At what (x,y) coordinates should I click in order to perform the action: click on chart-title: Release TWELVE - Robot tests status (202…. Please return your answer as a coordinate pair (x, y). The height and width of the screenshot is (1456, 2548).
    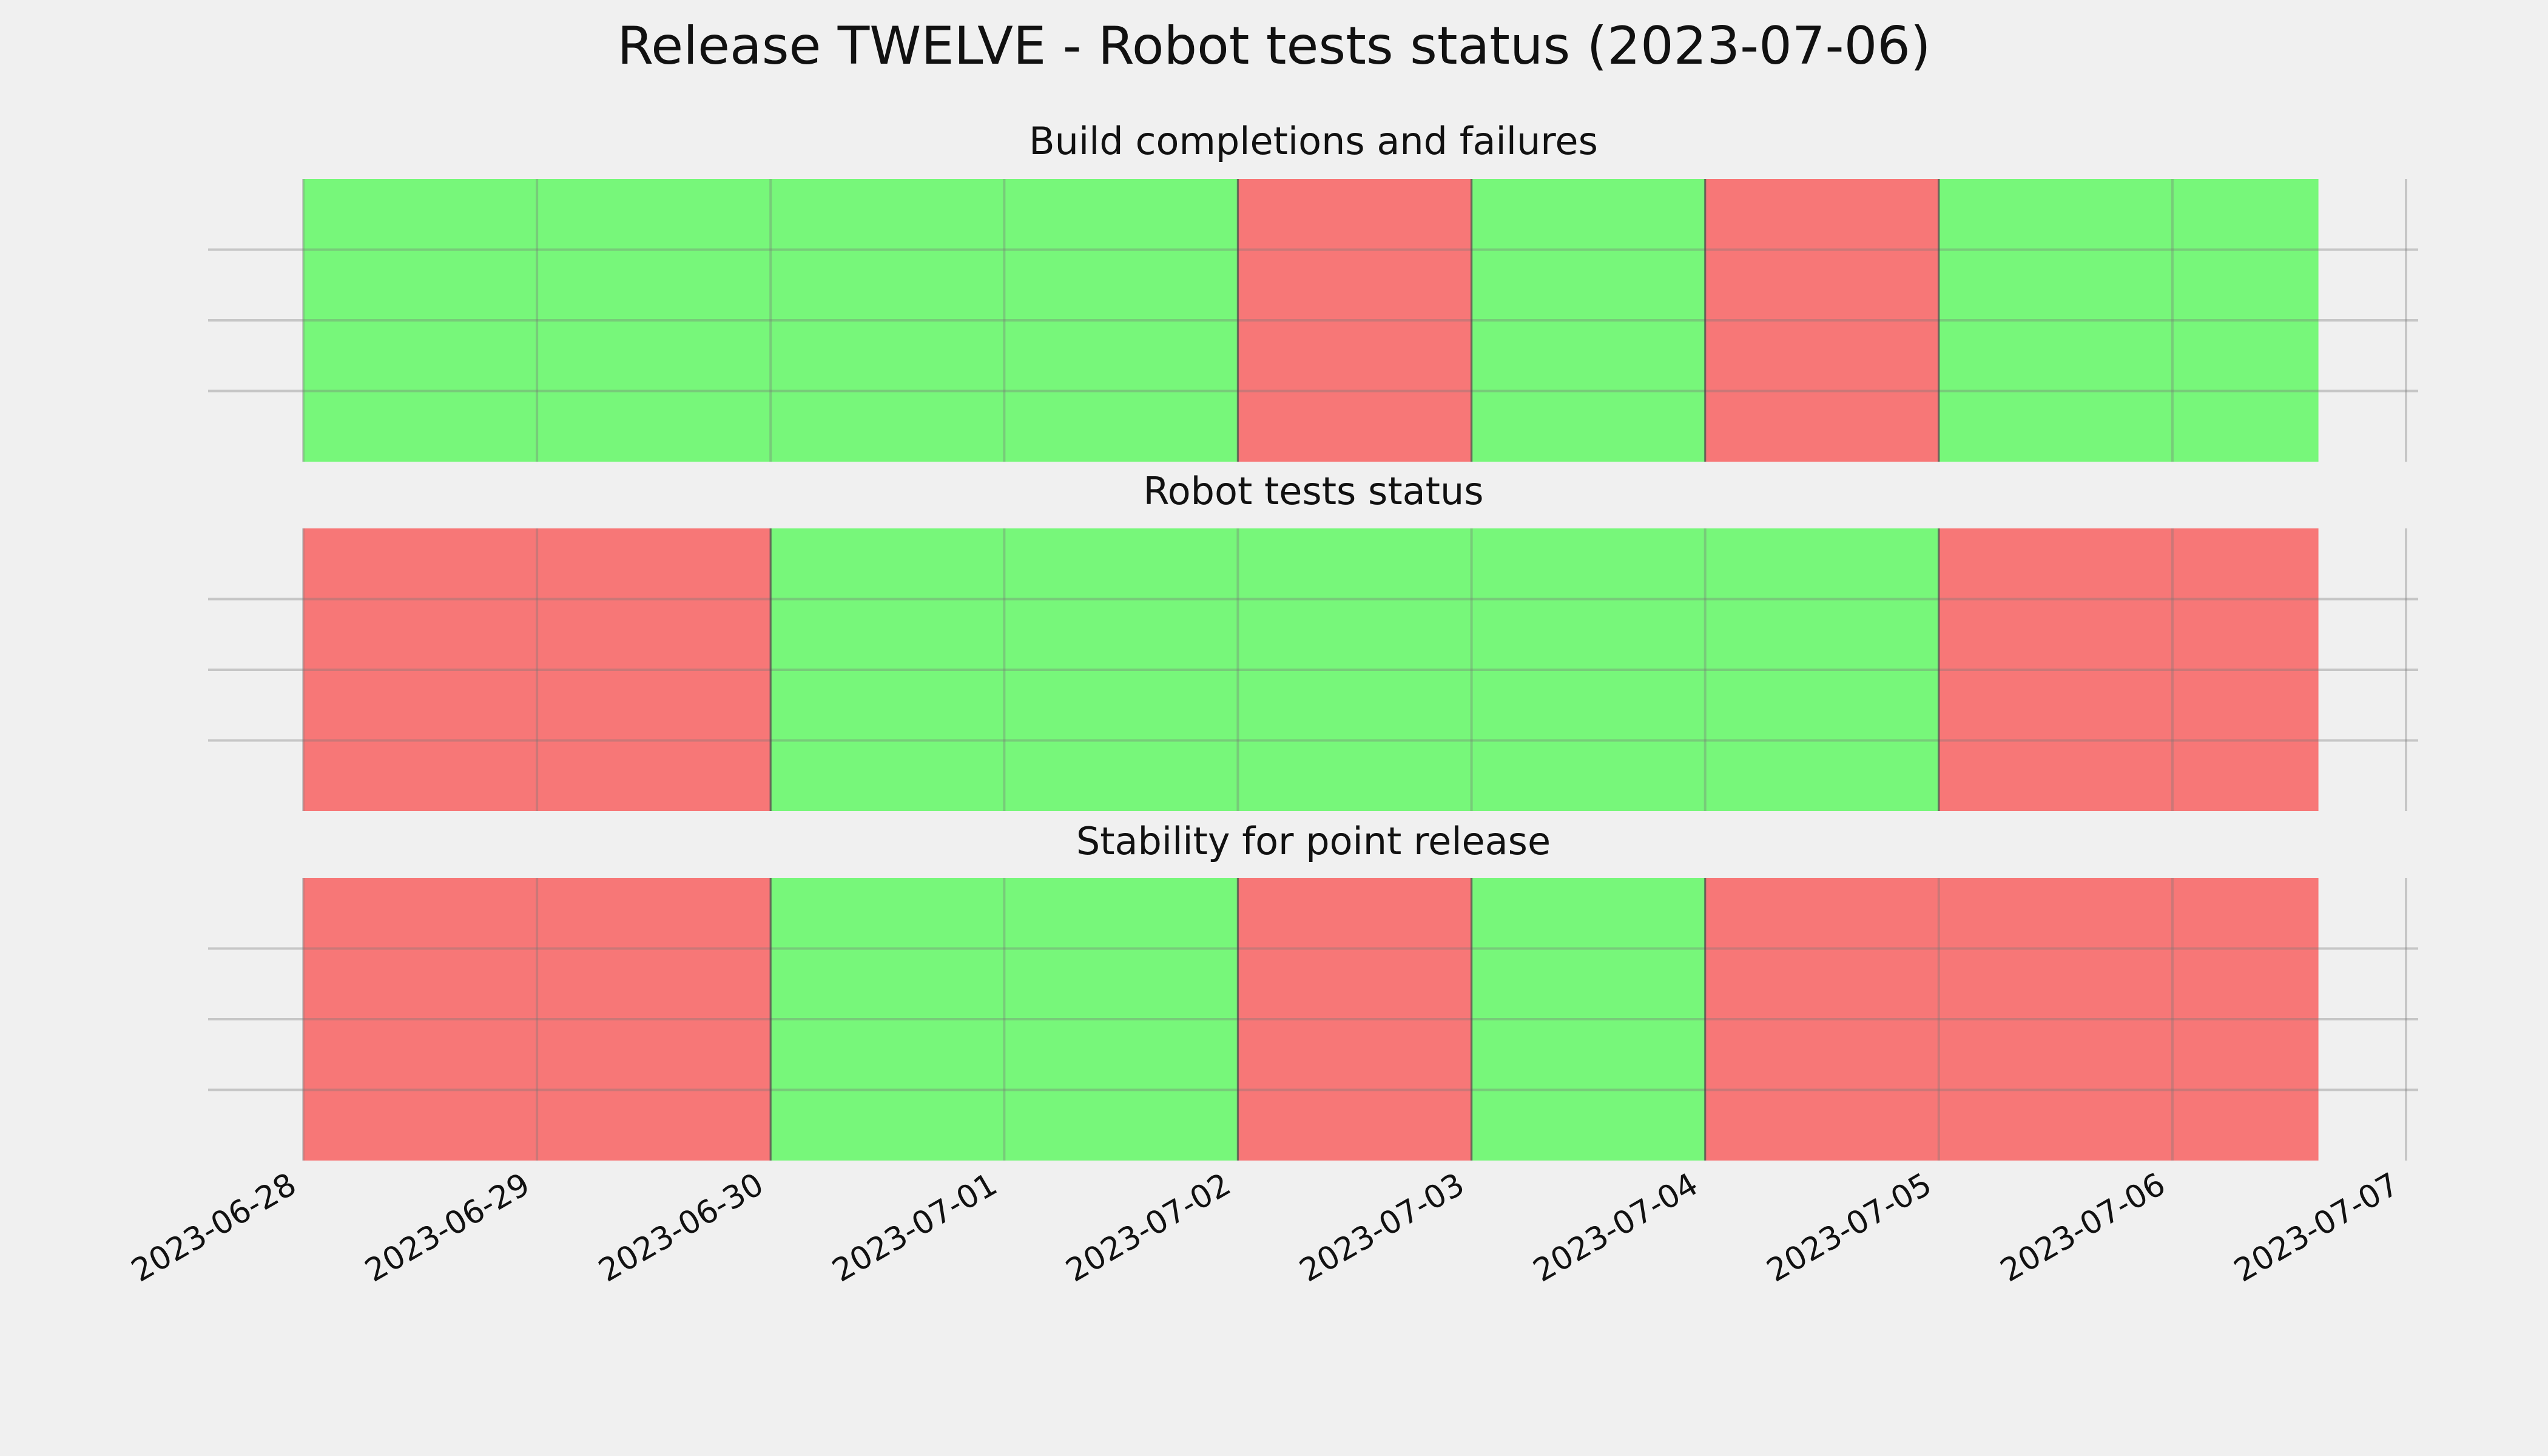
    Looking at the image, I should click on (1273, 46).